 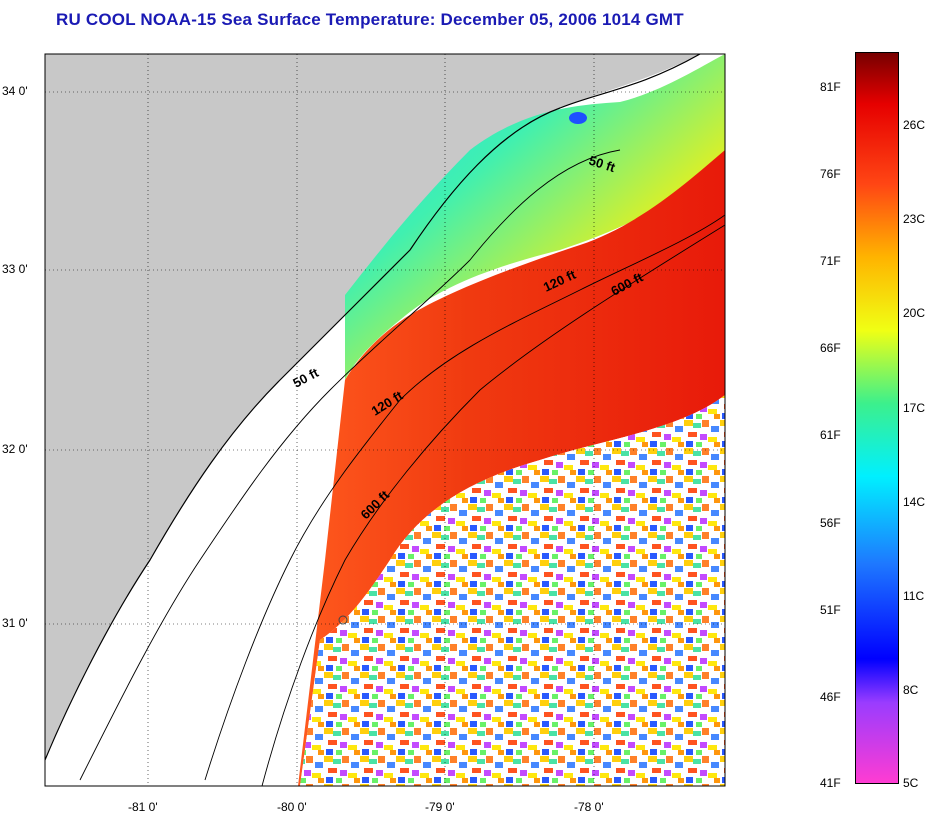 I want to click on colorbar-f-label: 56F, so click(x=830, y=522).